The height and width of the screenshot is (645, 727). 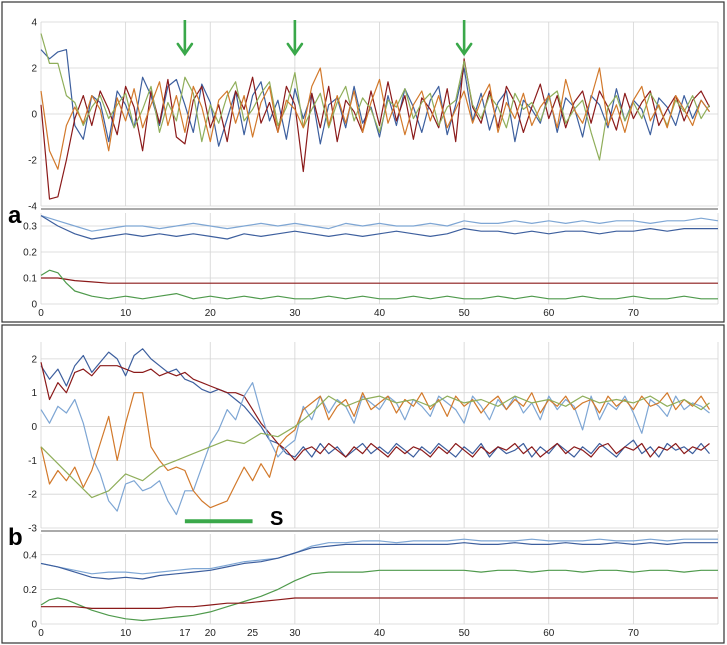 What do you see at coordinates (41, 633) in the screenshot?
I see `panel-b-stats-xtick-0: 0` at bounding box center [41, 633].